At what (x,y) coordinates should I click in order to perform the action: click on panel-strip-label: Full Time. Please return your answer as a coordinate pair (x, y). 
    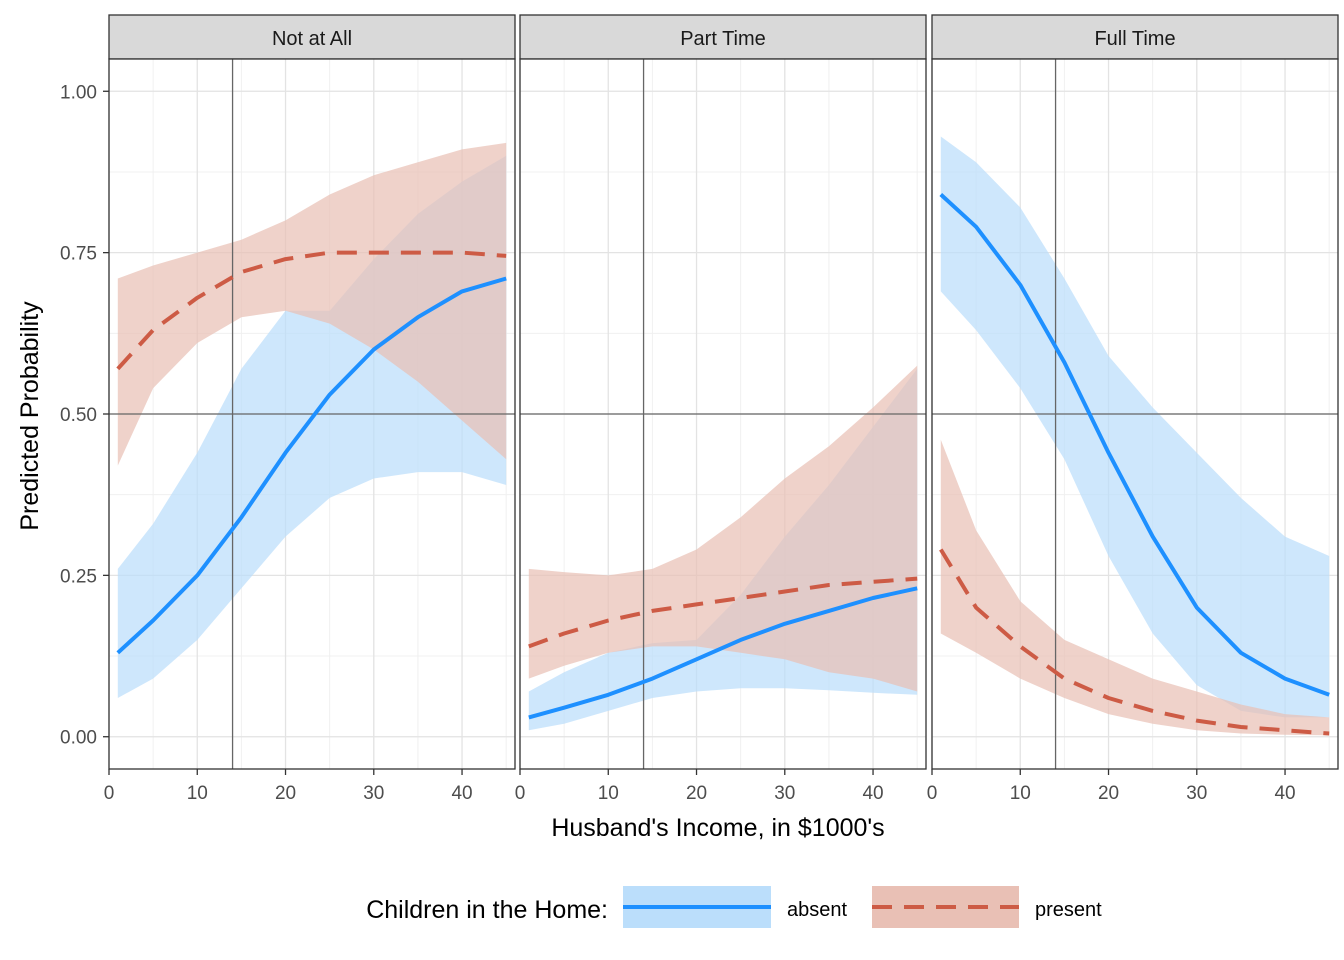
    Looking at the image, I should click on (1134, 39).